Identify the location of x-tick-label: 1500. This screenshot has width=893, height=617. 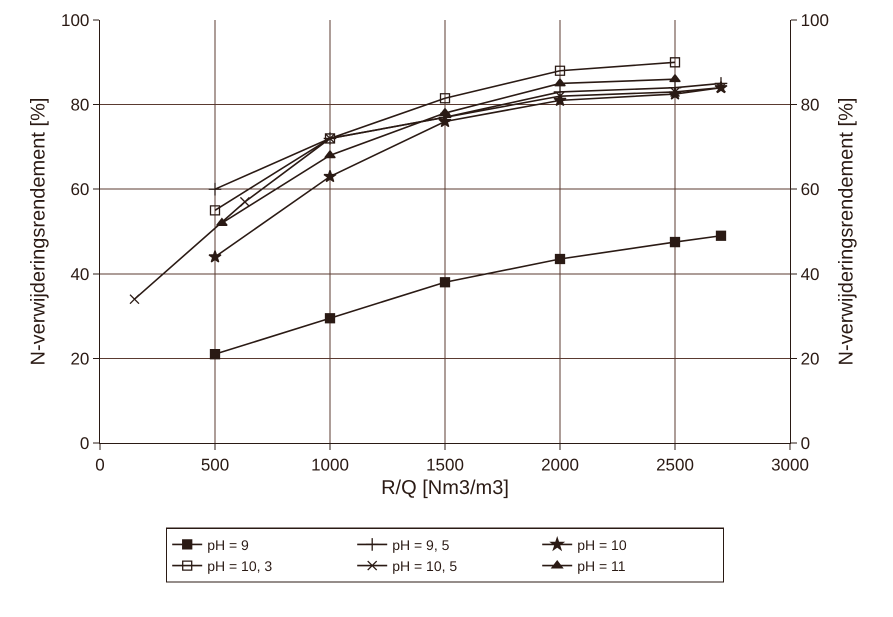
(445, 465).